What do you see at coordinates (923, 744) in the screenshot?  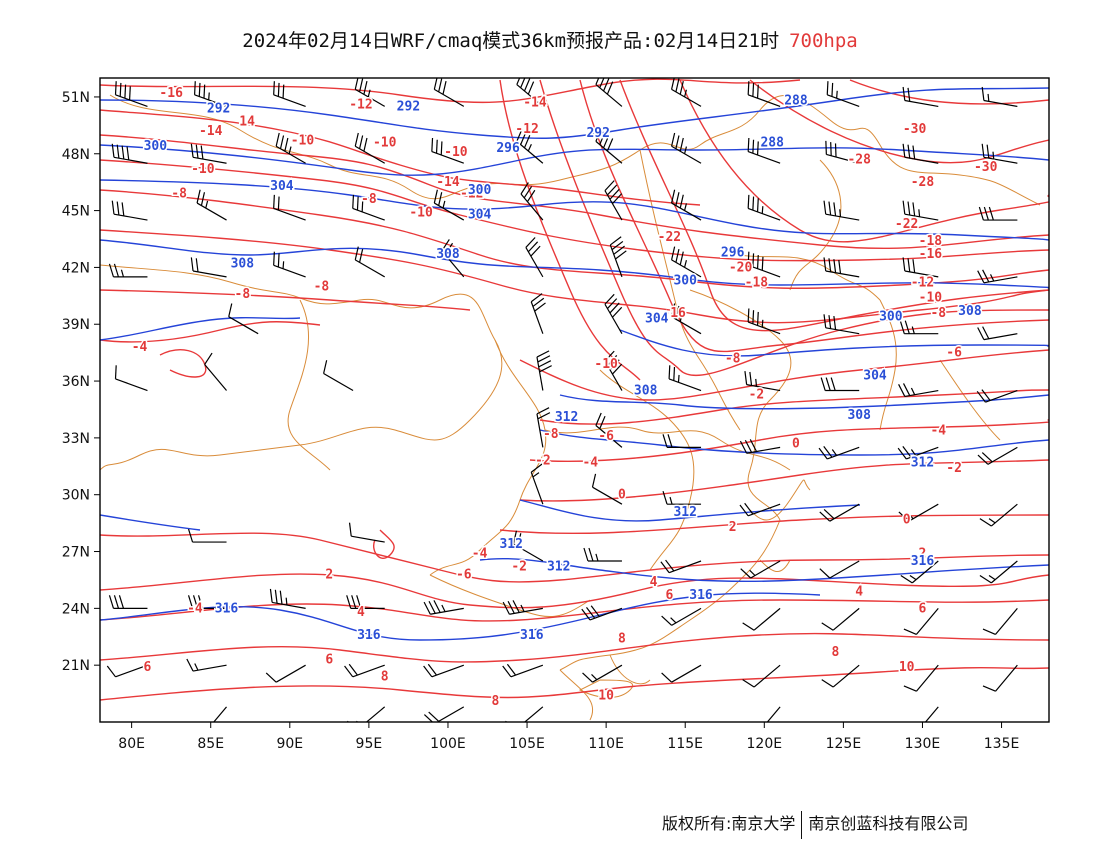 I see `lon-tick-label: 130E` at bounding box center [923, 744].